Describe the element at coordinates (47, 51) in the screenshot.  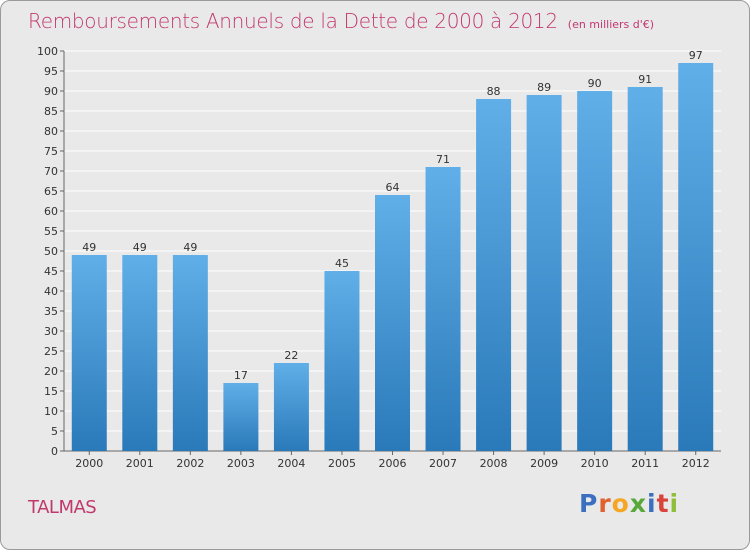
I see `y-tick-label: 100` at that location.